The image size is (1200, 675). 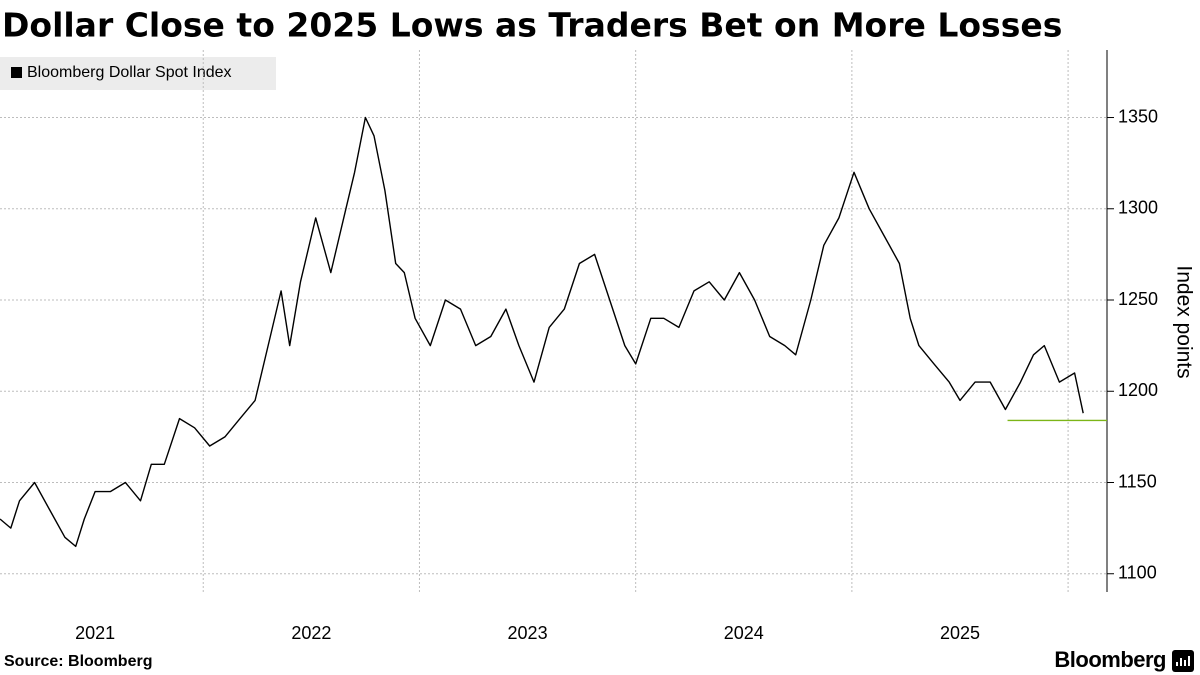 What do you see at coordinates (528, 633) in the screenshot?
I see `x-tick-label: 2023` at bounding box center [528, 633].